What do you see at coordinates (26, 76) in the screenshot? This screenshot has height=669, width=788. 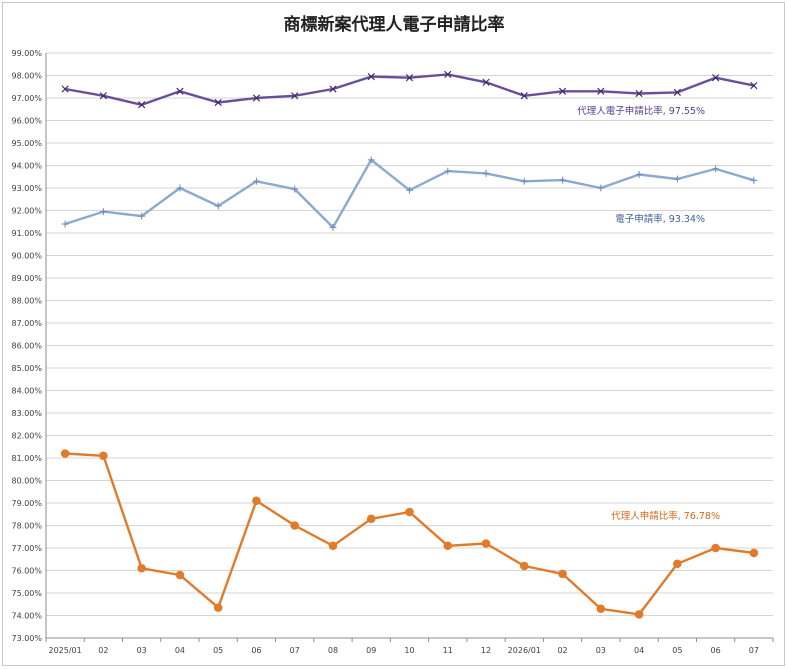 I see `y-tick-label: 98.00%` at bounding box center [26, 76].